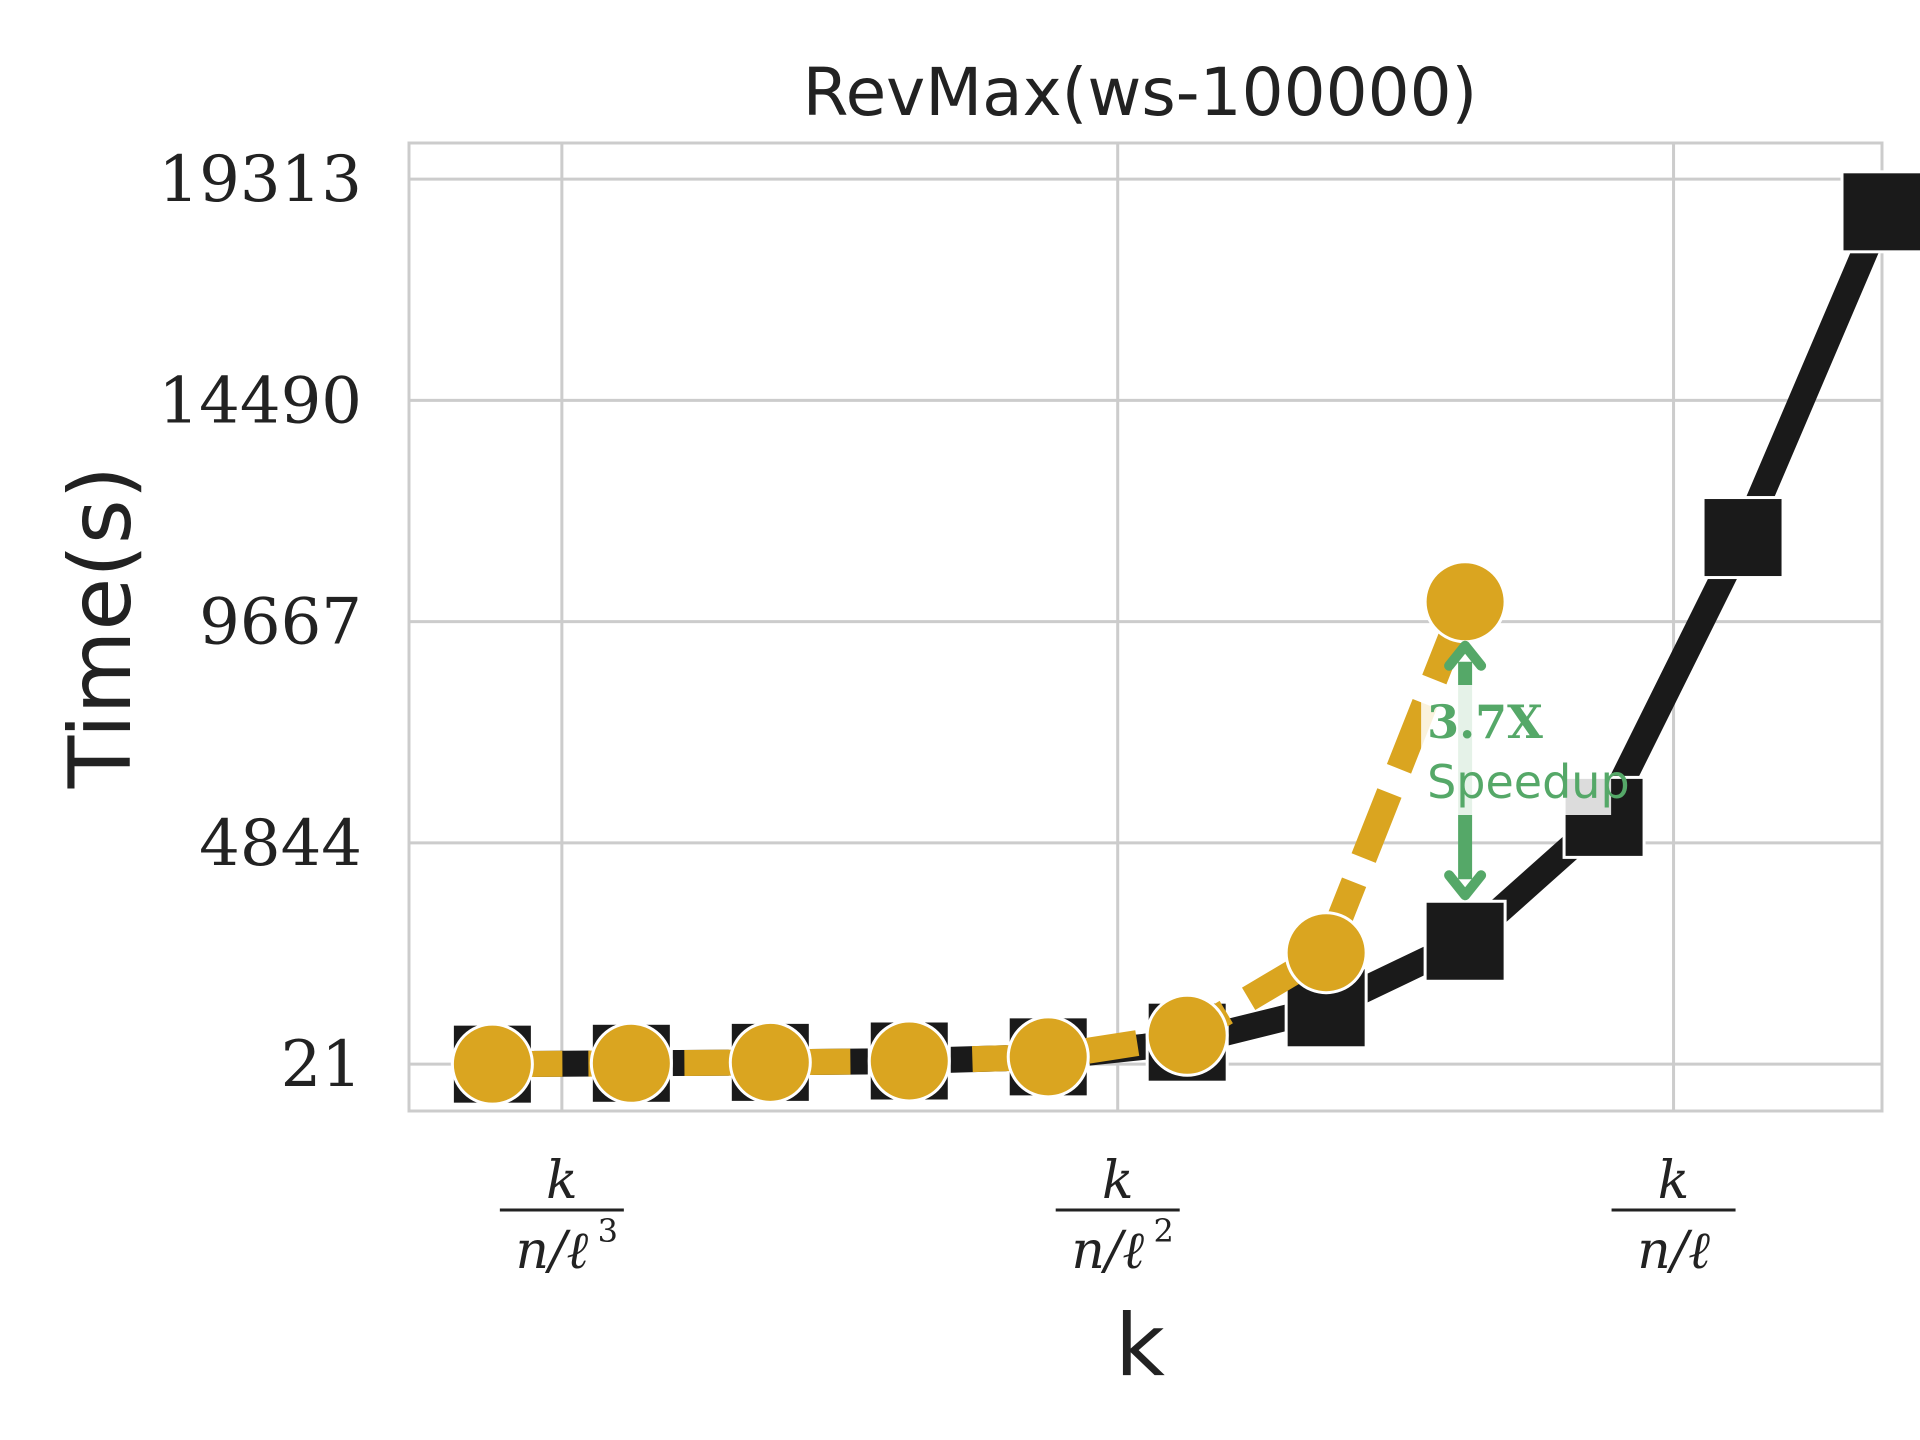 The image size is (1920, 1440). What do you see at coordinates (1465, 655) in the screenshot?
I see `speedup-arrow-head-up` at bounding box center [1465, 655].